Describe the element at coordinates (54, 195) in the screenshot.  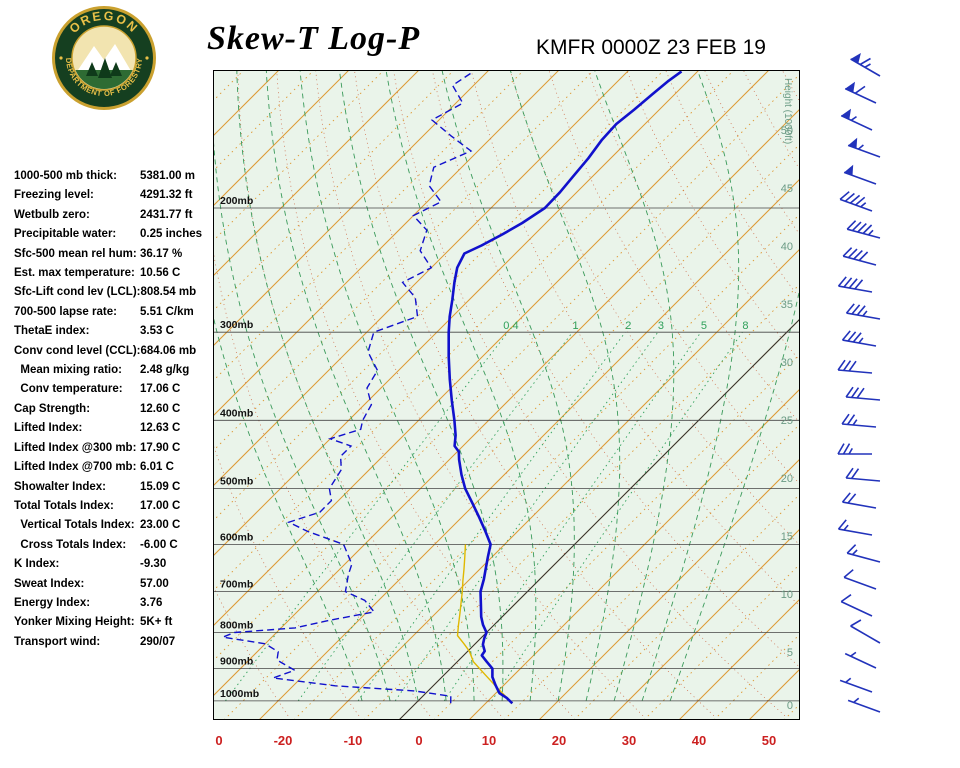
I see `index-label: Freezing level:` at that location.